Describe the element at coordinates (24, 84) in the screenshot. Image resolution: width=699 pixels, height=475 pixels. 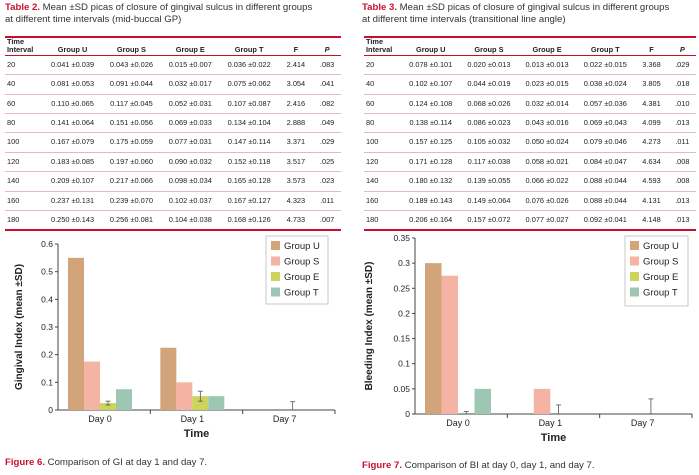
I see `table-cell: 40` at that location.